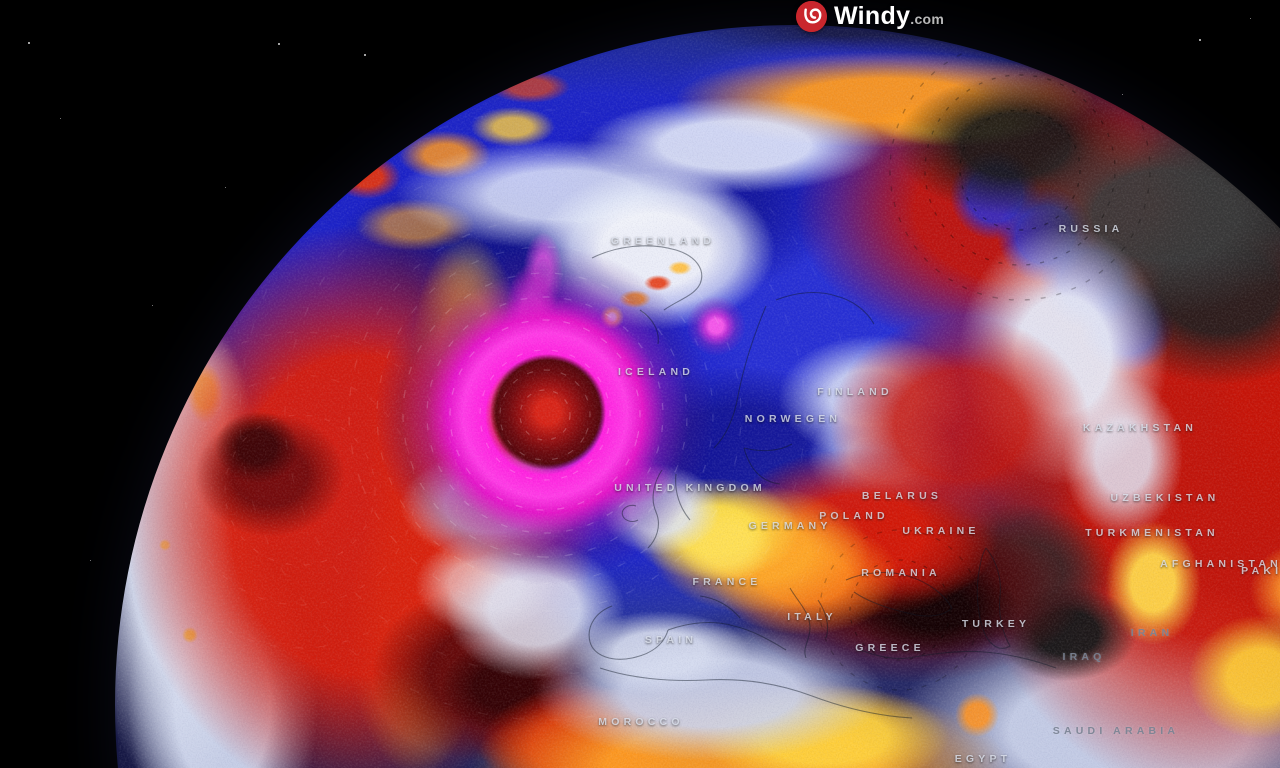  I want to click on windy-logo-text: Windy .com, so click(889, 16).